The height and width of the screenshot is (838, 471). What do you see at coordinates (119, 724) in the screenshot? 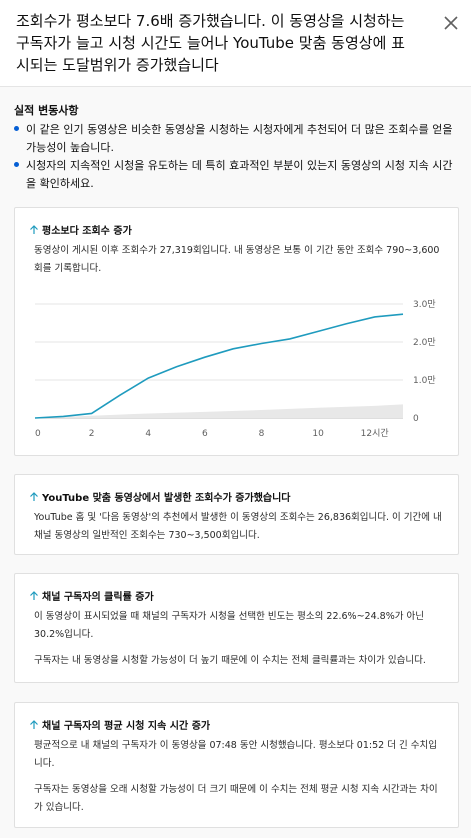
I see `card-title: 채널 구독자의 평균 시청 지속 시간 증가` at bounding box center [119, 724].